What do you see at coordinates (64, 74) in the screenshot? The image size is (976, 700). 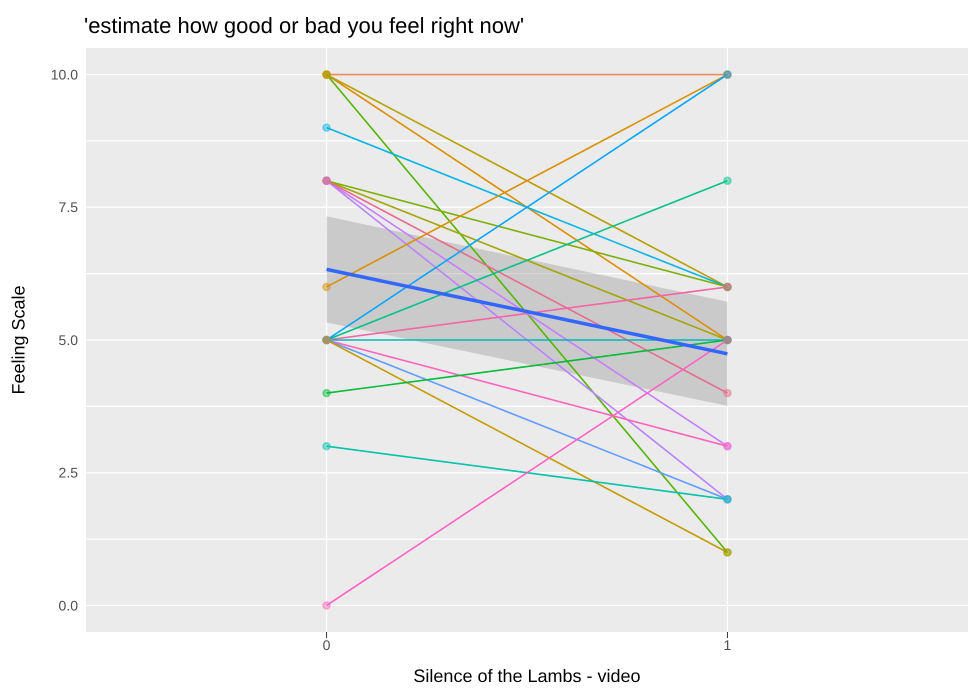 I see `y-tick-label: 10.0` at bounding box center [64, 74].